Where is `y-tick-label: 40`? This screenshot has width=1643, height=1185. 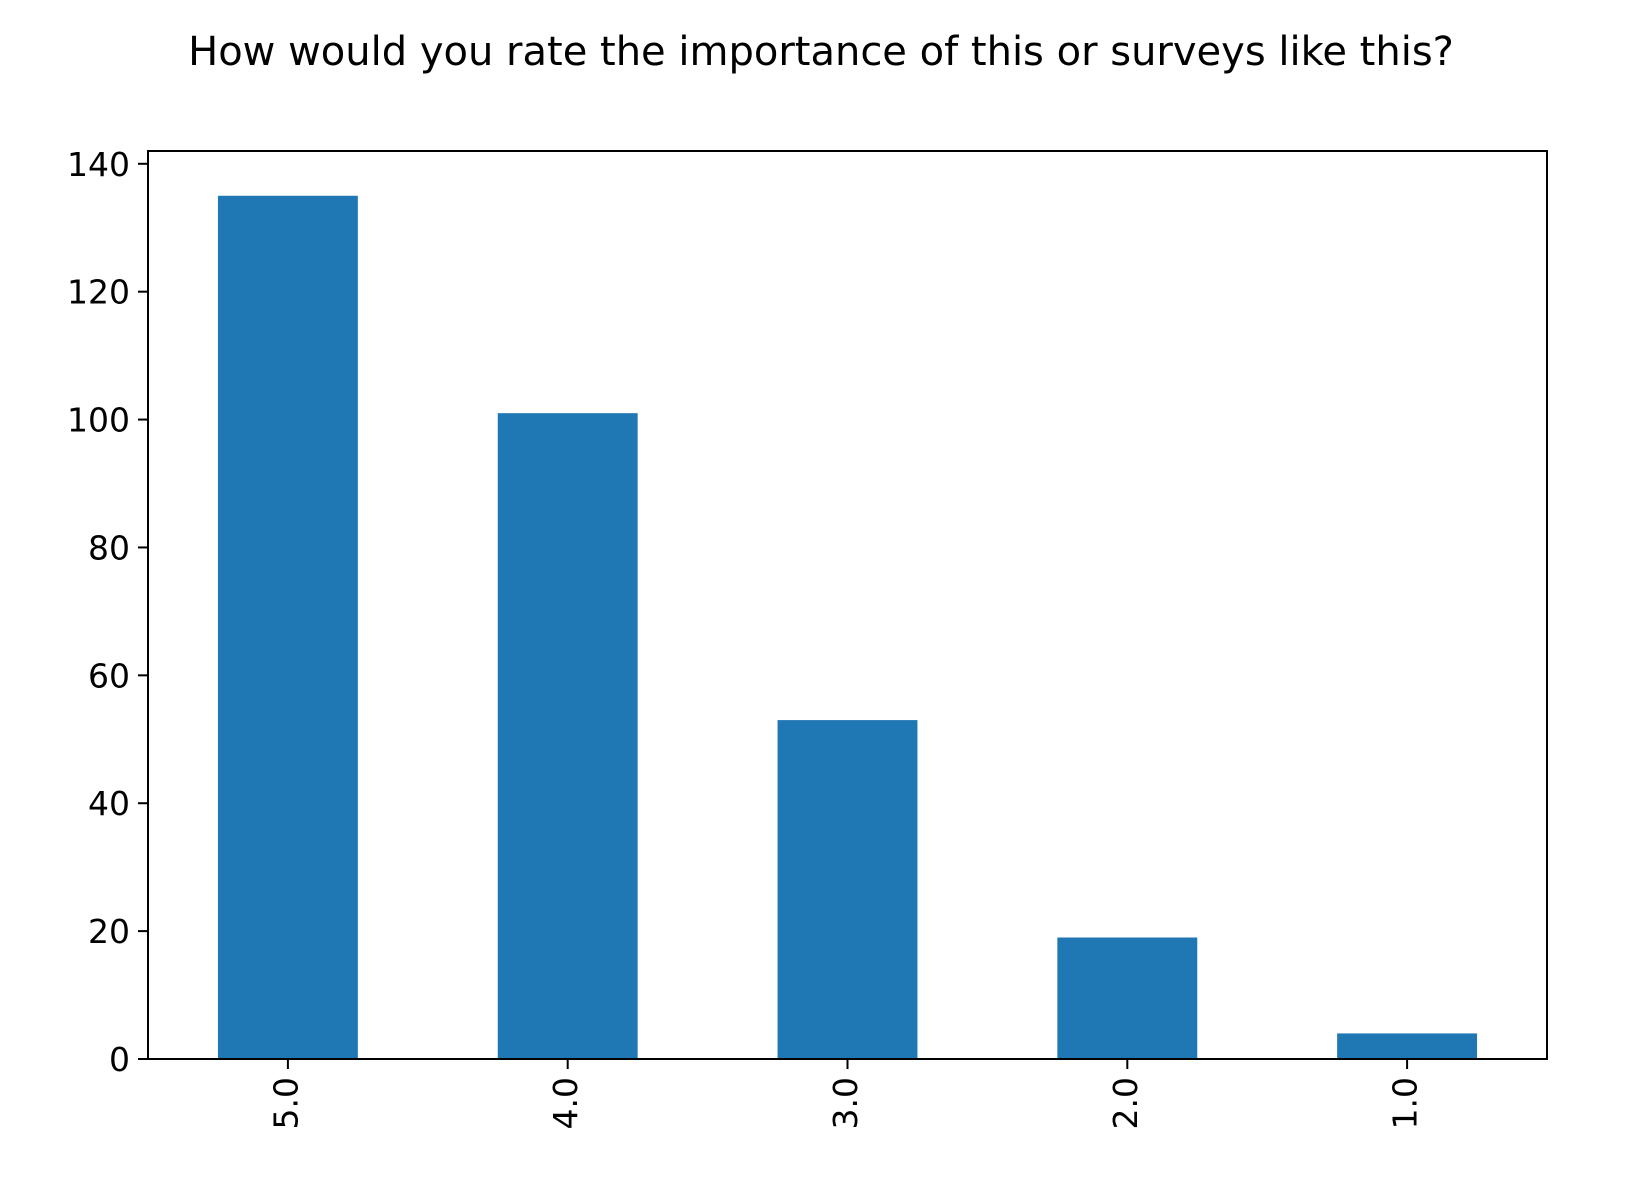 y-tick-label: 40 is located at coordinates (109, 803).